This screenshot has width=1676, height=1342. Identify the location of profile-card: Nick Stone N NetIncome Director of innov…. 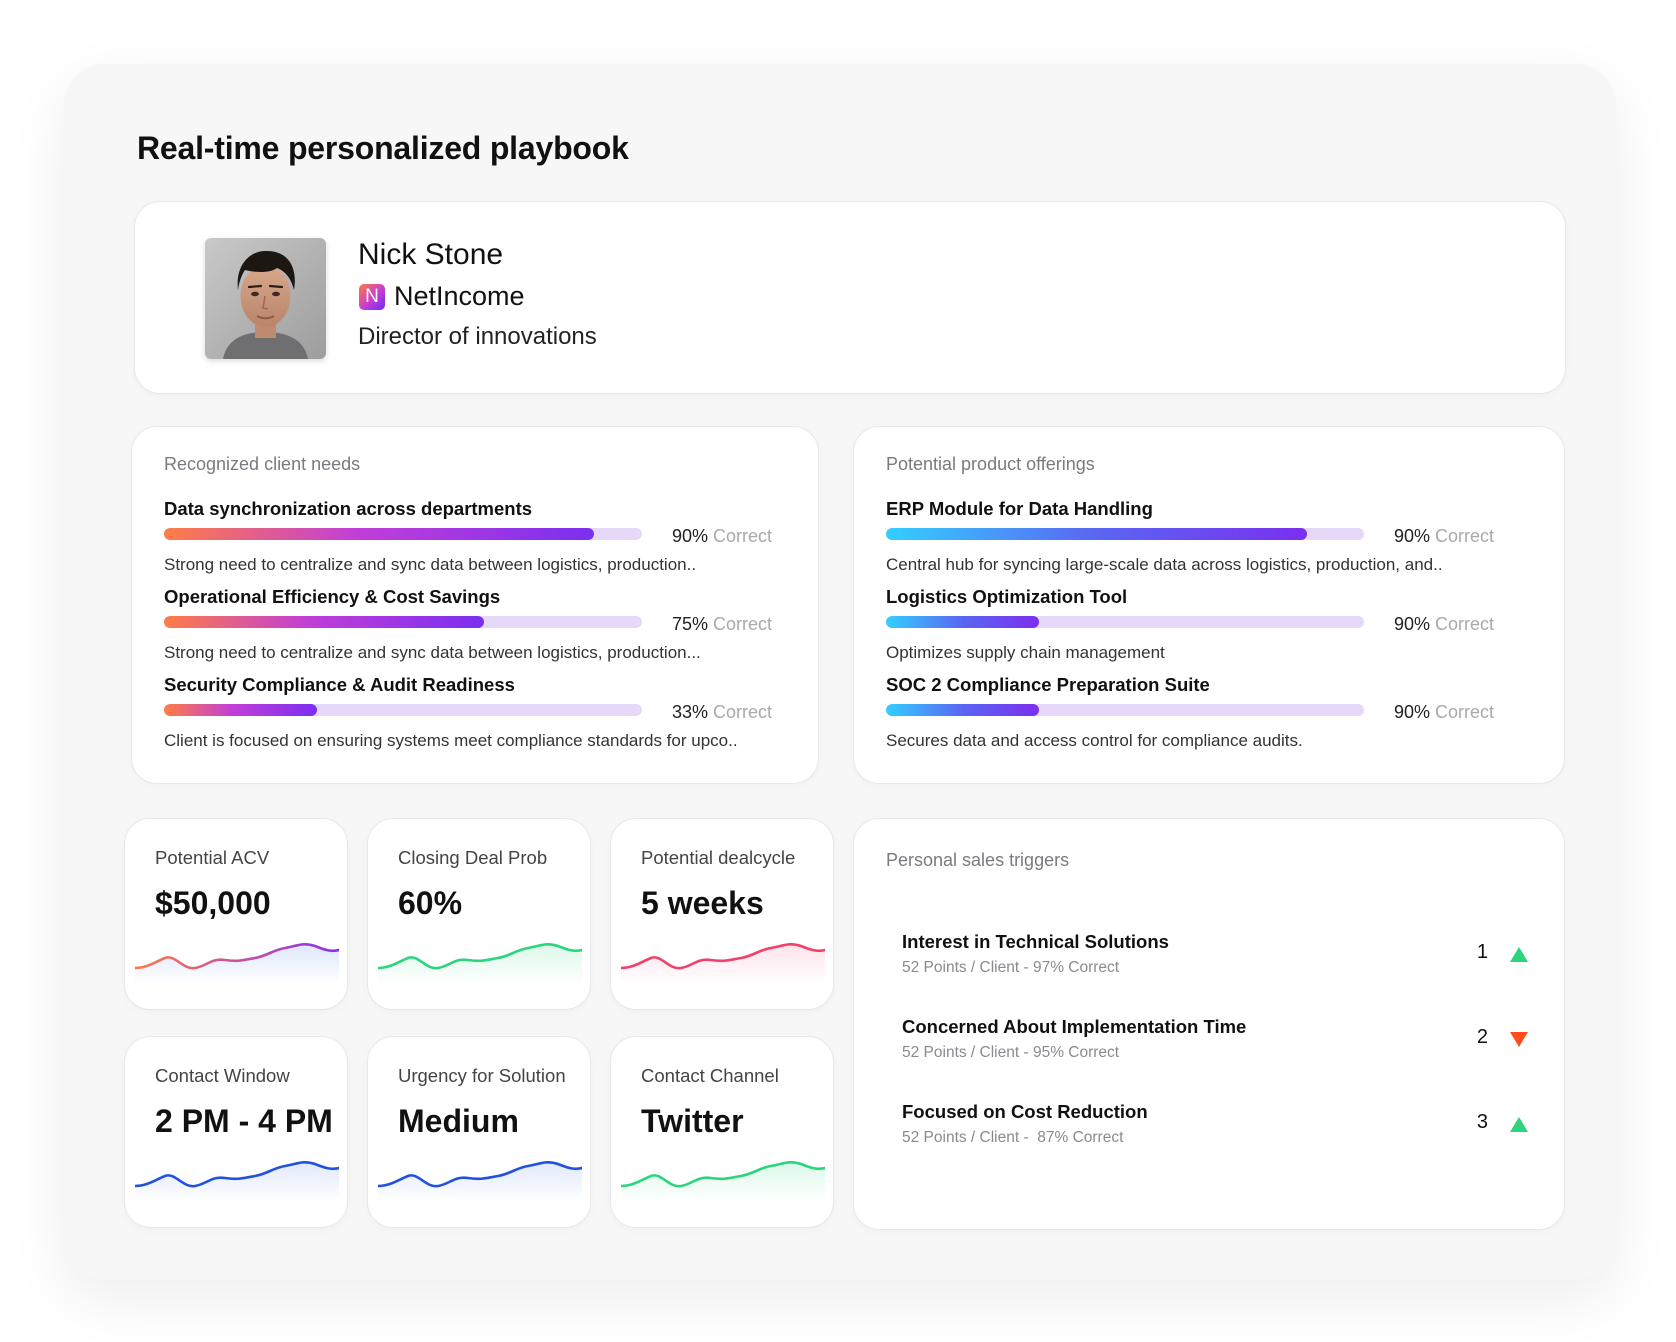
(850, 297).